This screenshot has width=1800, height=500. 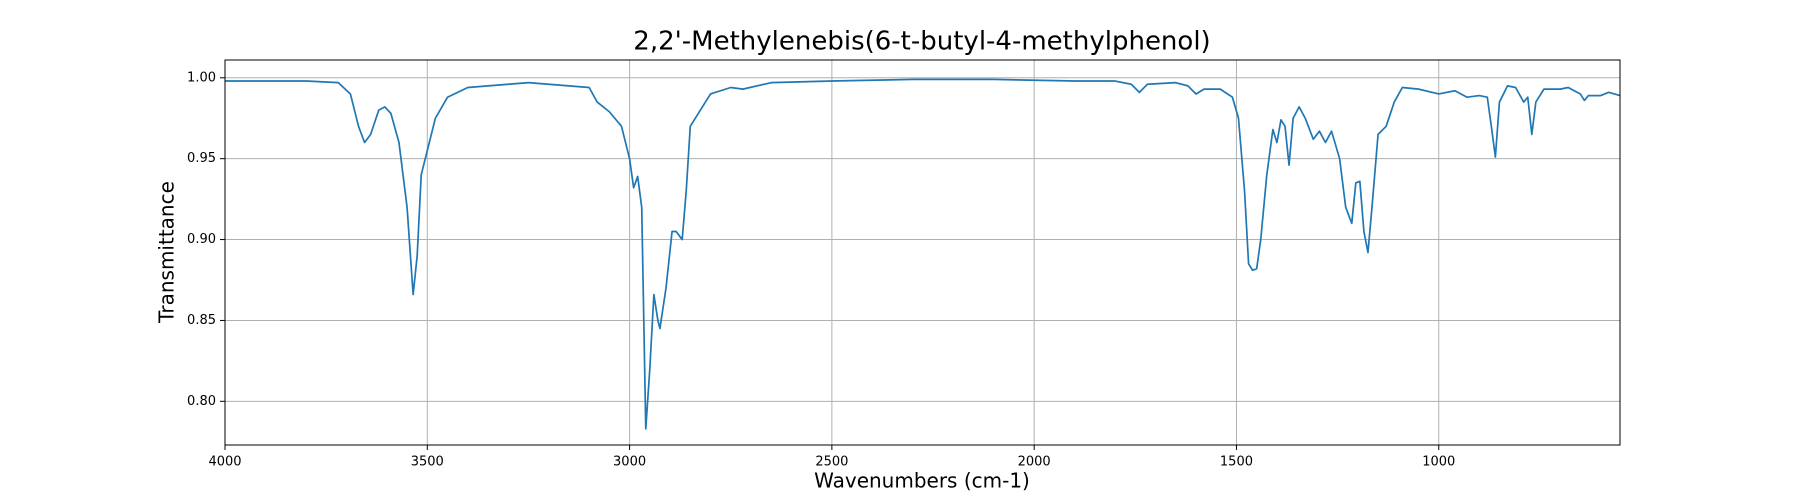 I want to click on x-tick-label: 1000, so click(x=1438, y=462).